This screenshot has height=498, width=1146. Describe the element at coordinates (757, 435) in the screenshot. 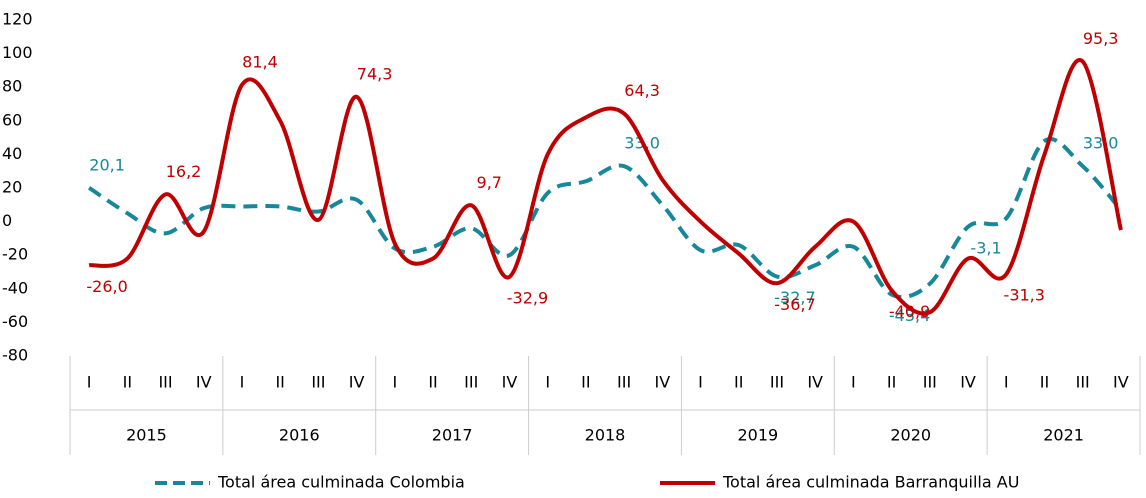

I see `year-label: 2019` at that location.